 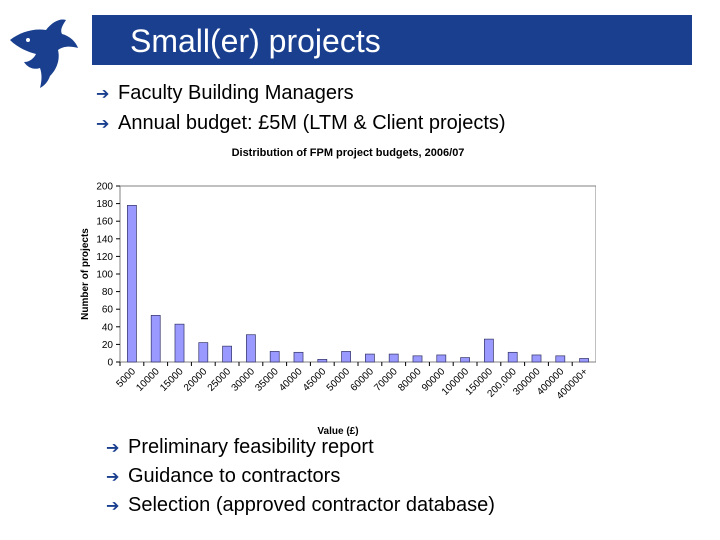 I want to click on y-tick-label: 60, so click(x=108, y=310).